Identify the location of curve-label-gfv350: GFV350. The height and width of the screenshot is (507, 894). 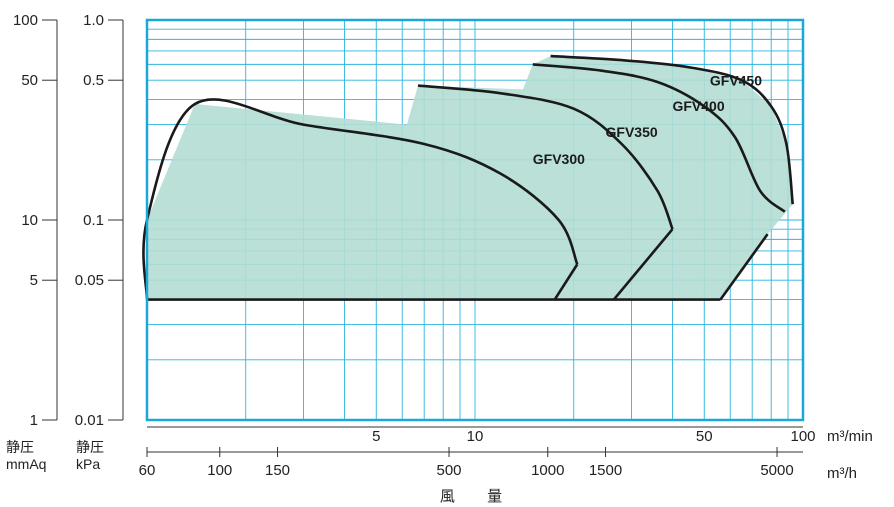
(632, 132).